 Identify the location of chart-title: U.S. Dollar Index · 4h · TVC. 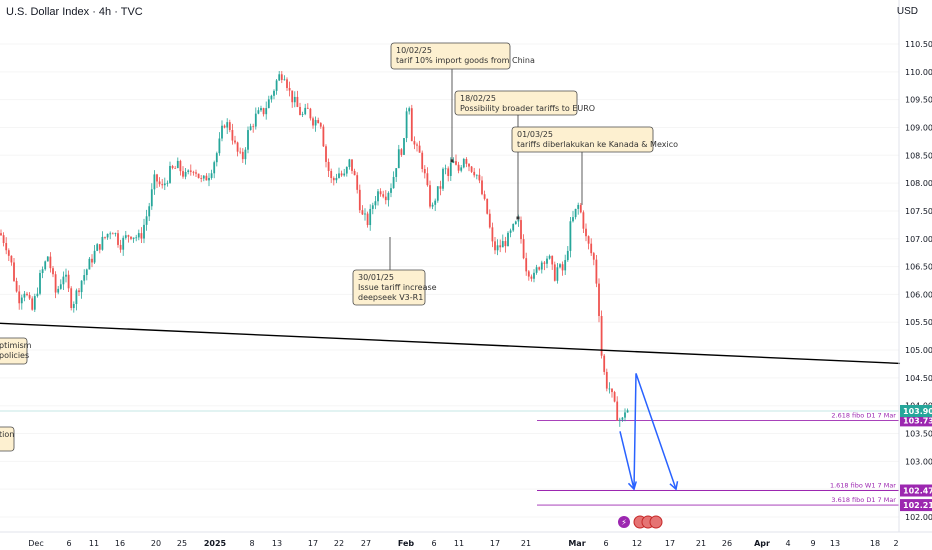
(74, 12).